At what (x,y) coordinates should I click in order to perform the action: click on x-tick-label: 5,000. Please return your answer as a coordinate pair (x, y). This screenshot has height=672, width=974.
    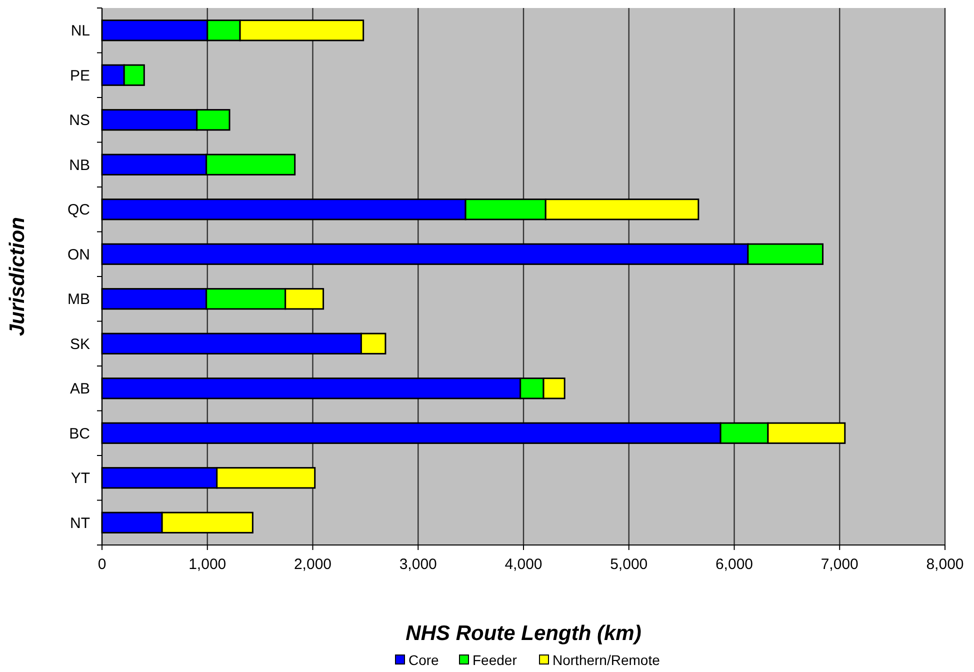
    Looking at the image, I should click on (629, 564).